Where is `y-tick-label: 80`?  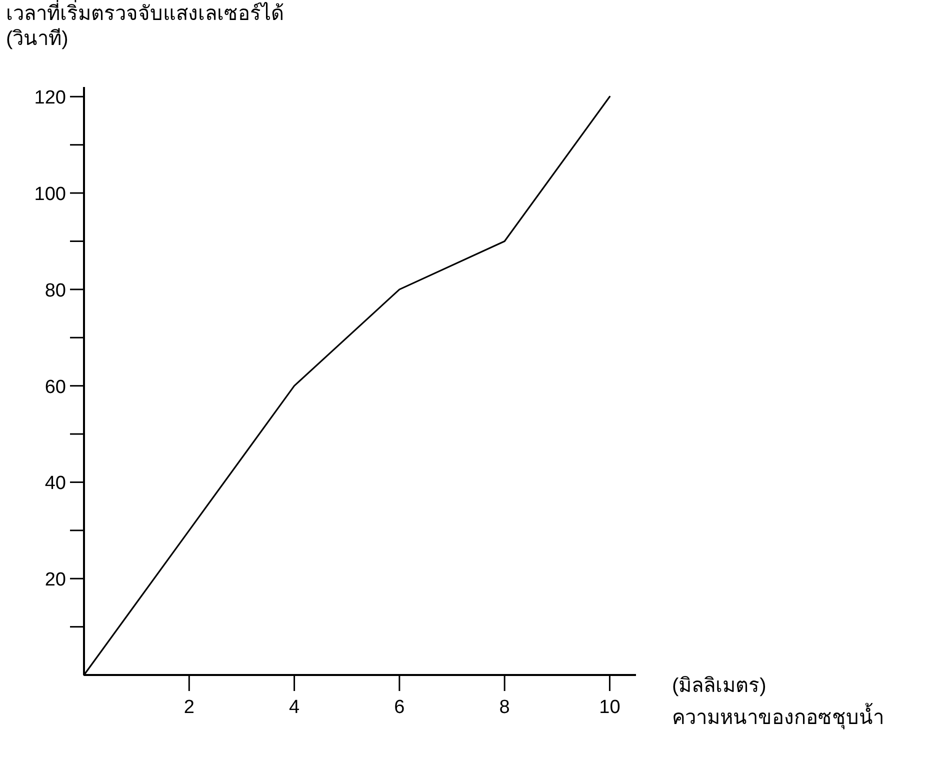
y-tick-label: 80 is located at coordinates (55, 291).